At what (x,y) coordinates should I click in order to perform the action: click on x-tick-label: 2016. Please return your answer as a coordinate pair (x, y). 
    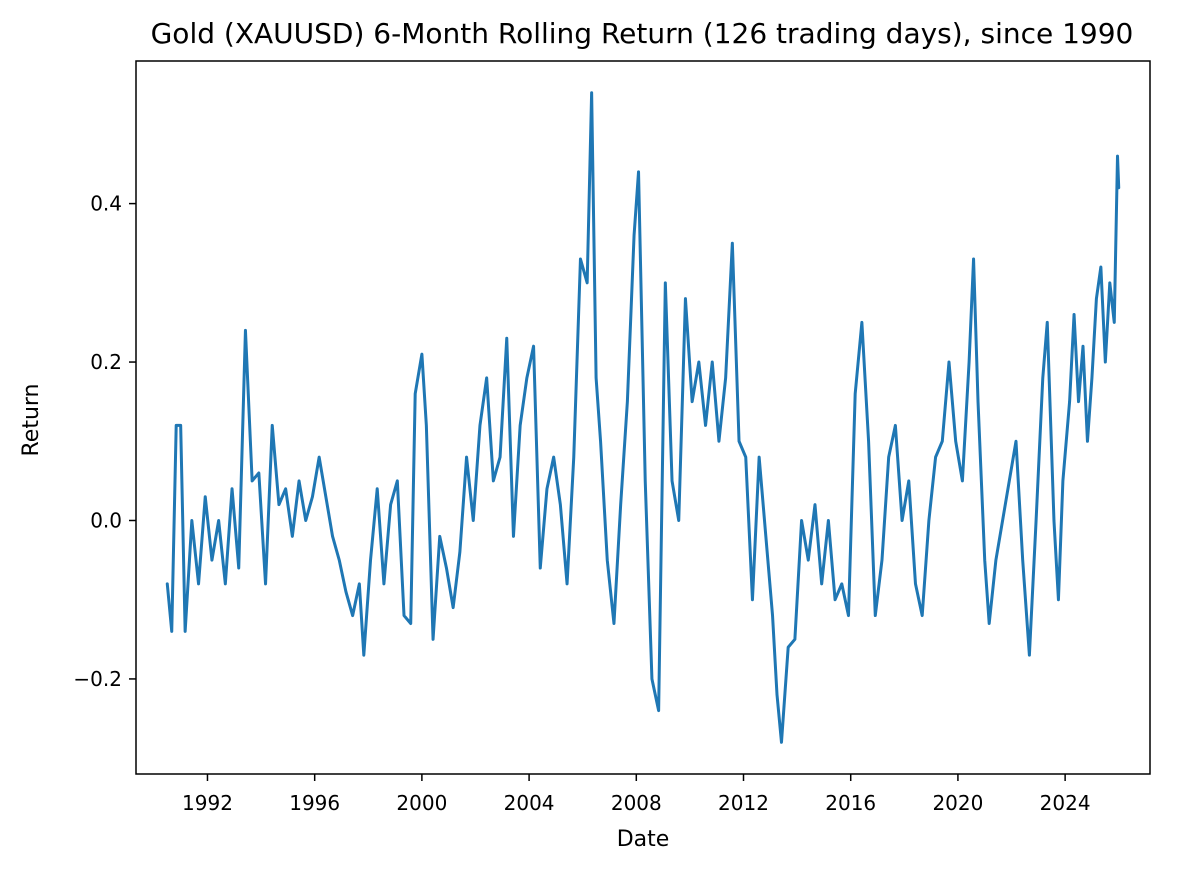
    Looking at the image, I should click on (850, 803).